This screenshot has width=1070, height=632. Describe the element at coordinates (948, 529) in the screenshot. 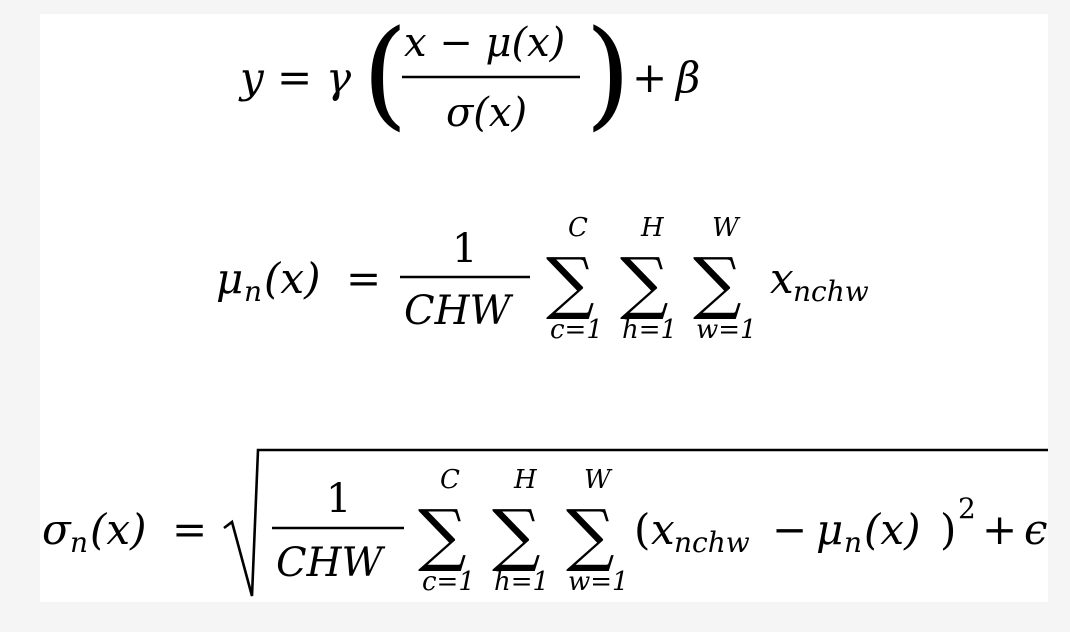

I see `eq3-right-paren: )` at that location.